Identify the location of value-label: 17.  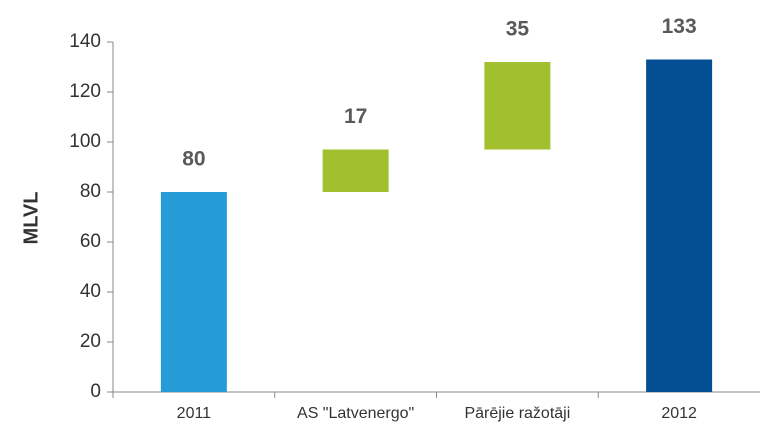
(355, 116).